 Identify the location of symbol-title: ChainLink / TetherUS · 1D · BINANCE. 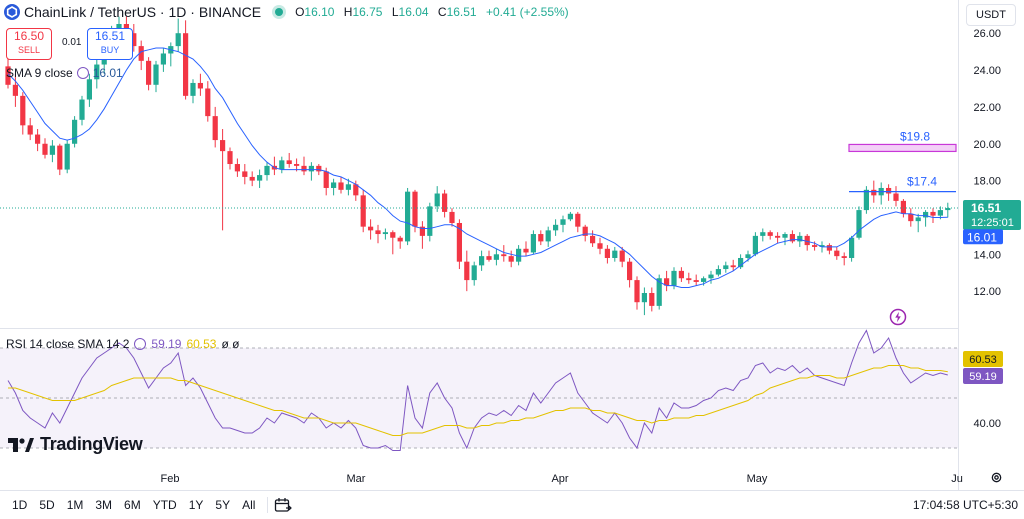
(143, 12).